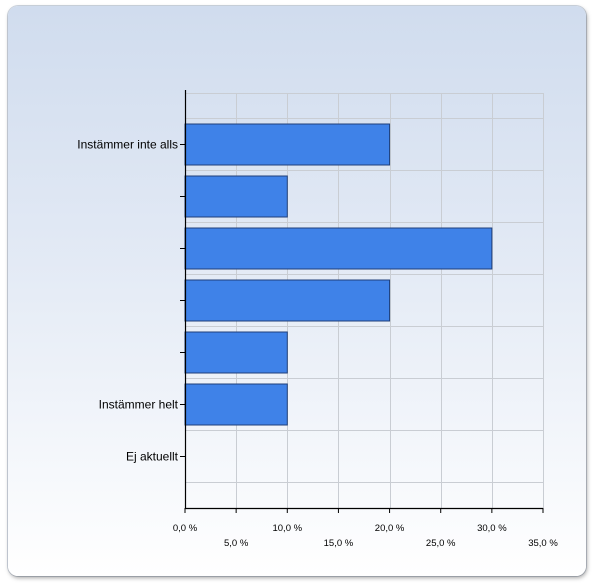 This screenshot has width=594, height=585. I want to click on y-tick-label: Instämmer inte alls, so click(127, 145).